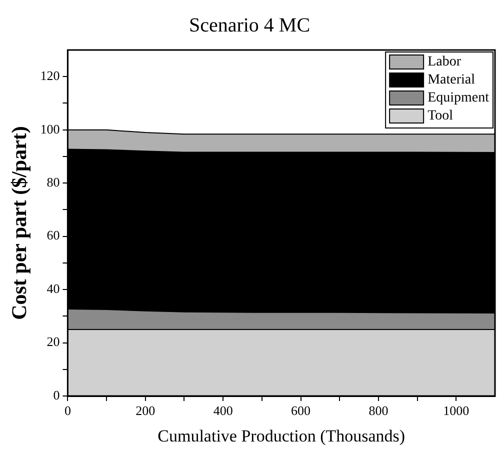 The width and height of the screenshot is (499, 451). What do you see at coordinates (53, 288) in the screenshot?
I see `y-tick-label: 40` at bounding box center [53, 288].